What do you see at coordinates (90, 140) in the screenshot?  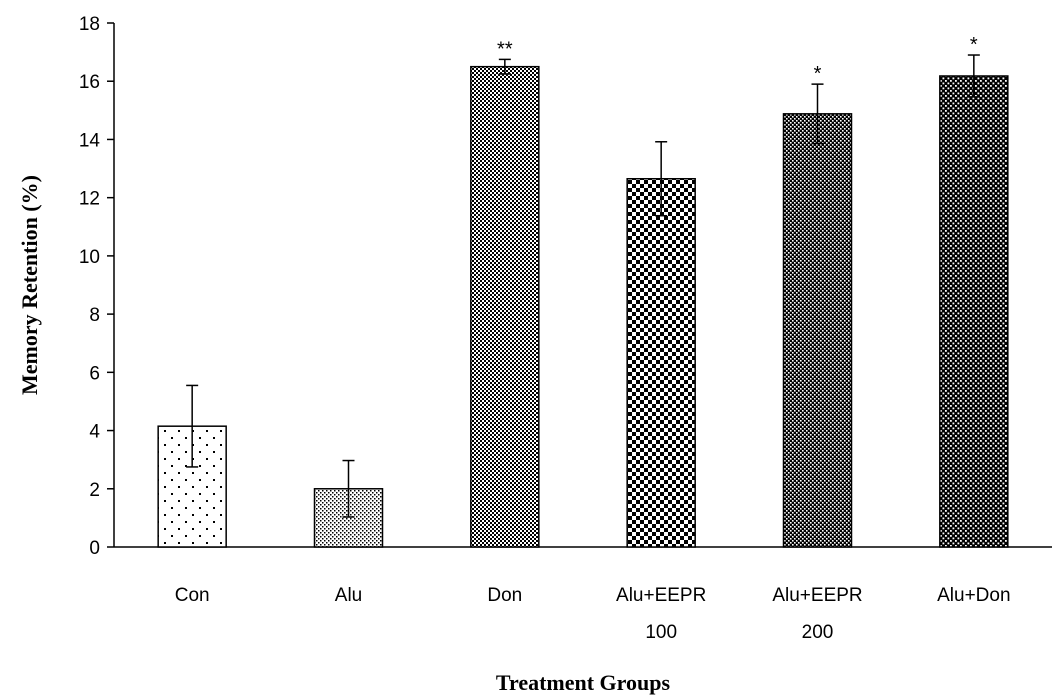 I see `y-tick-label: 14` at bounding box center [90, 140].